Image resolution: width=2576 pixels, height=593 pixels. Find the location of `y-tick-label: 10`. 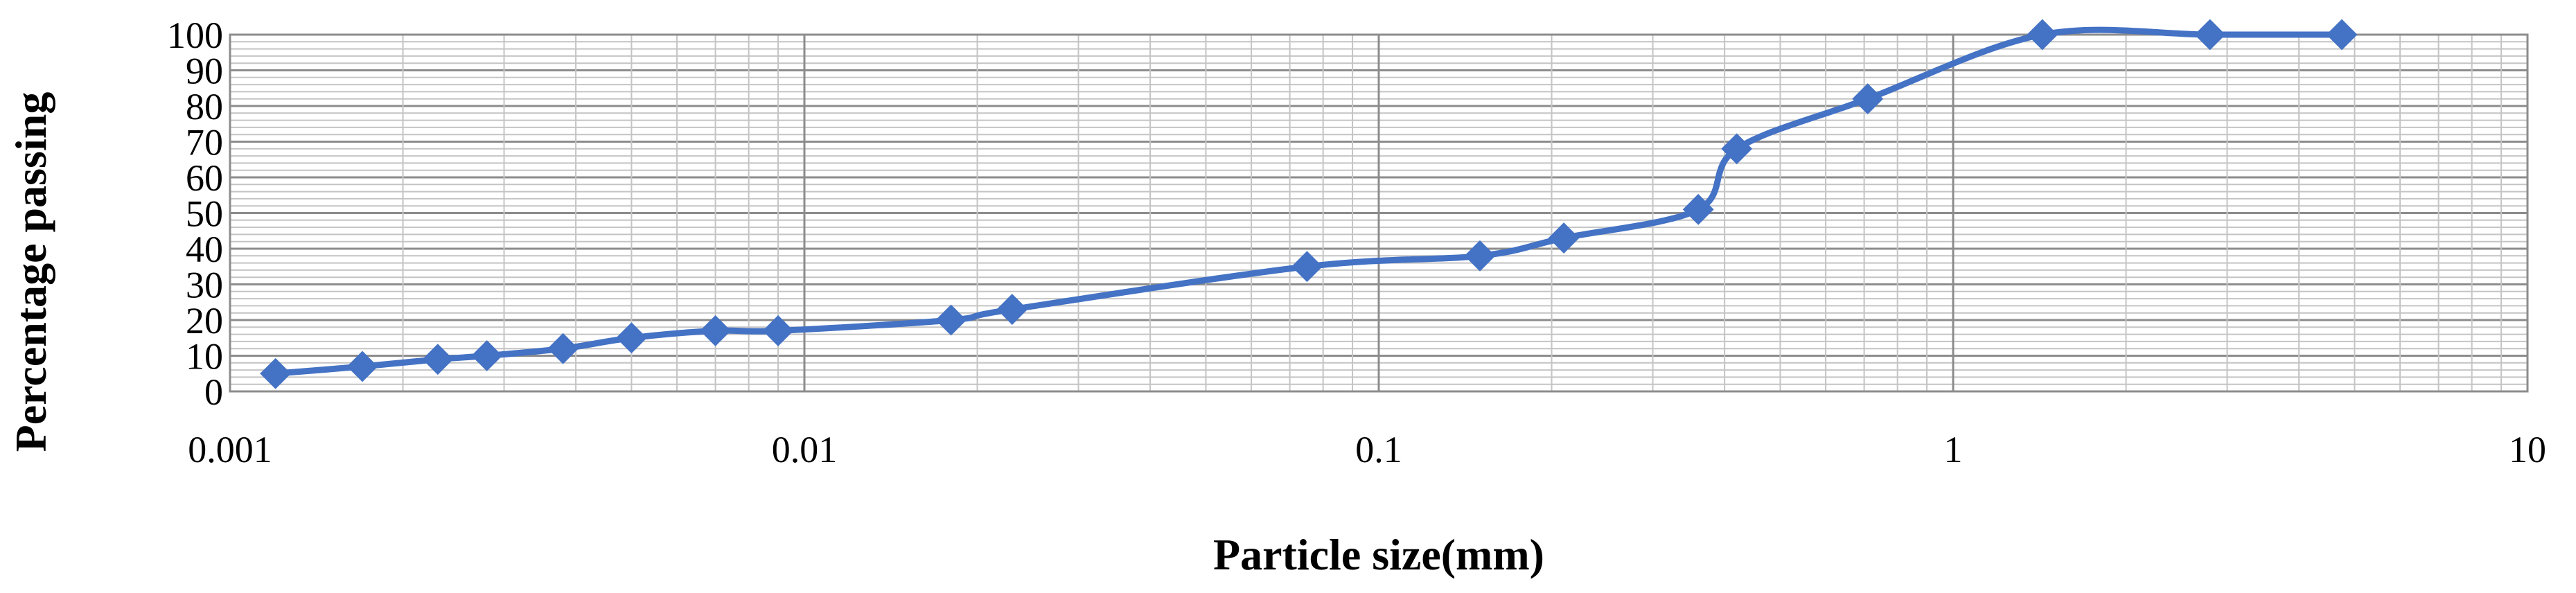

y-tick-label: 10 is located at coordinates (205, 357).